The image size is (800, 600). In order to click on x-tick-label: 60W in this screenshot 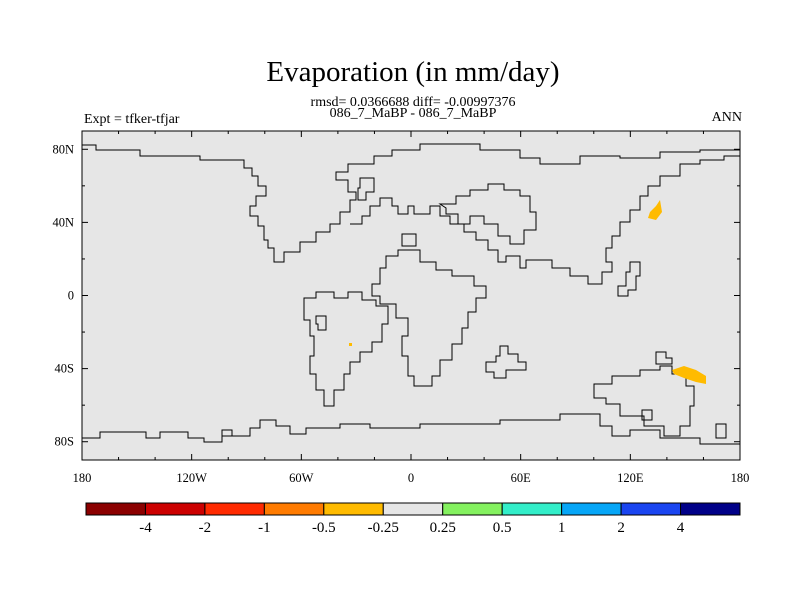, I will do `click(301, 478)`.